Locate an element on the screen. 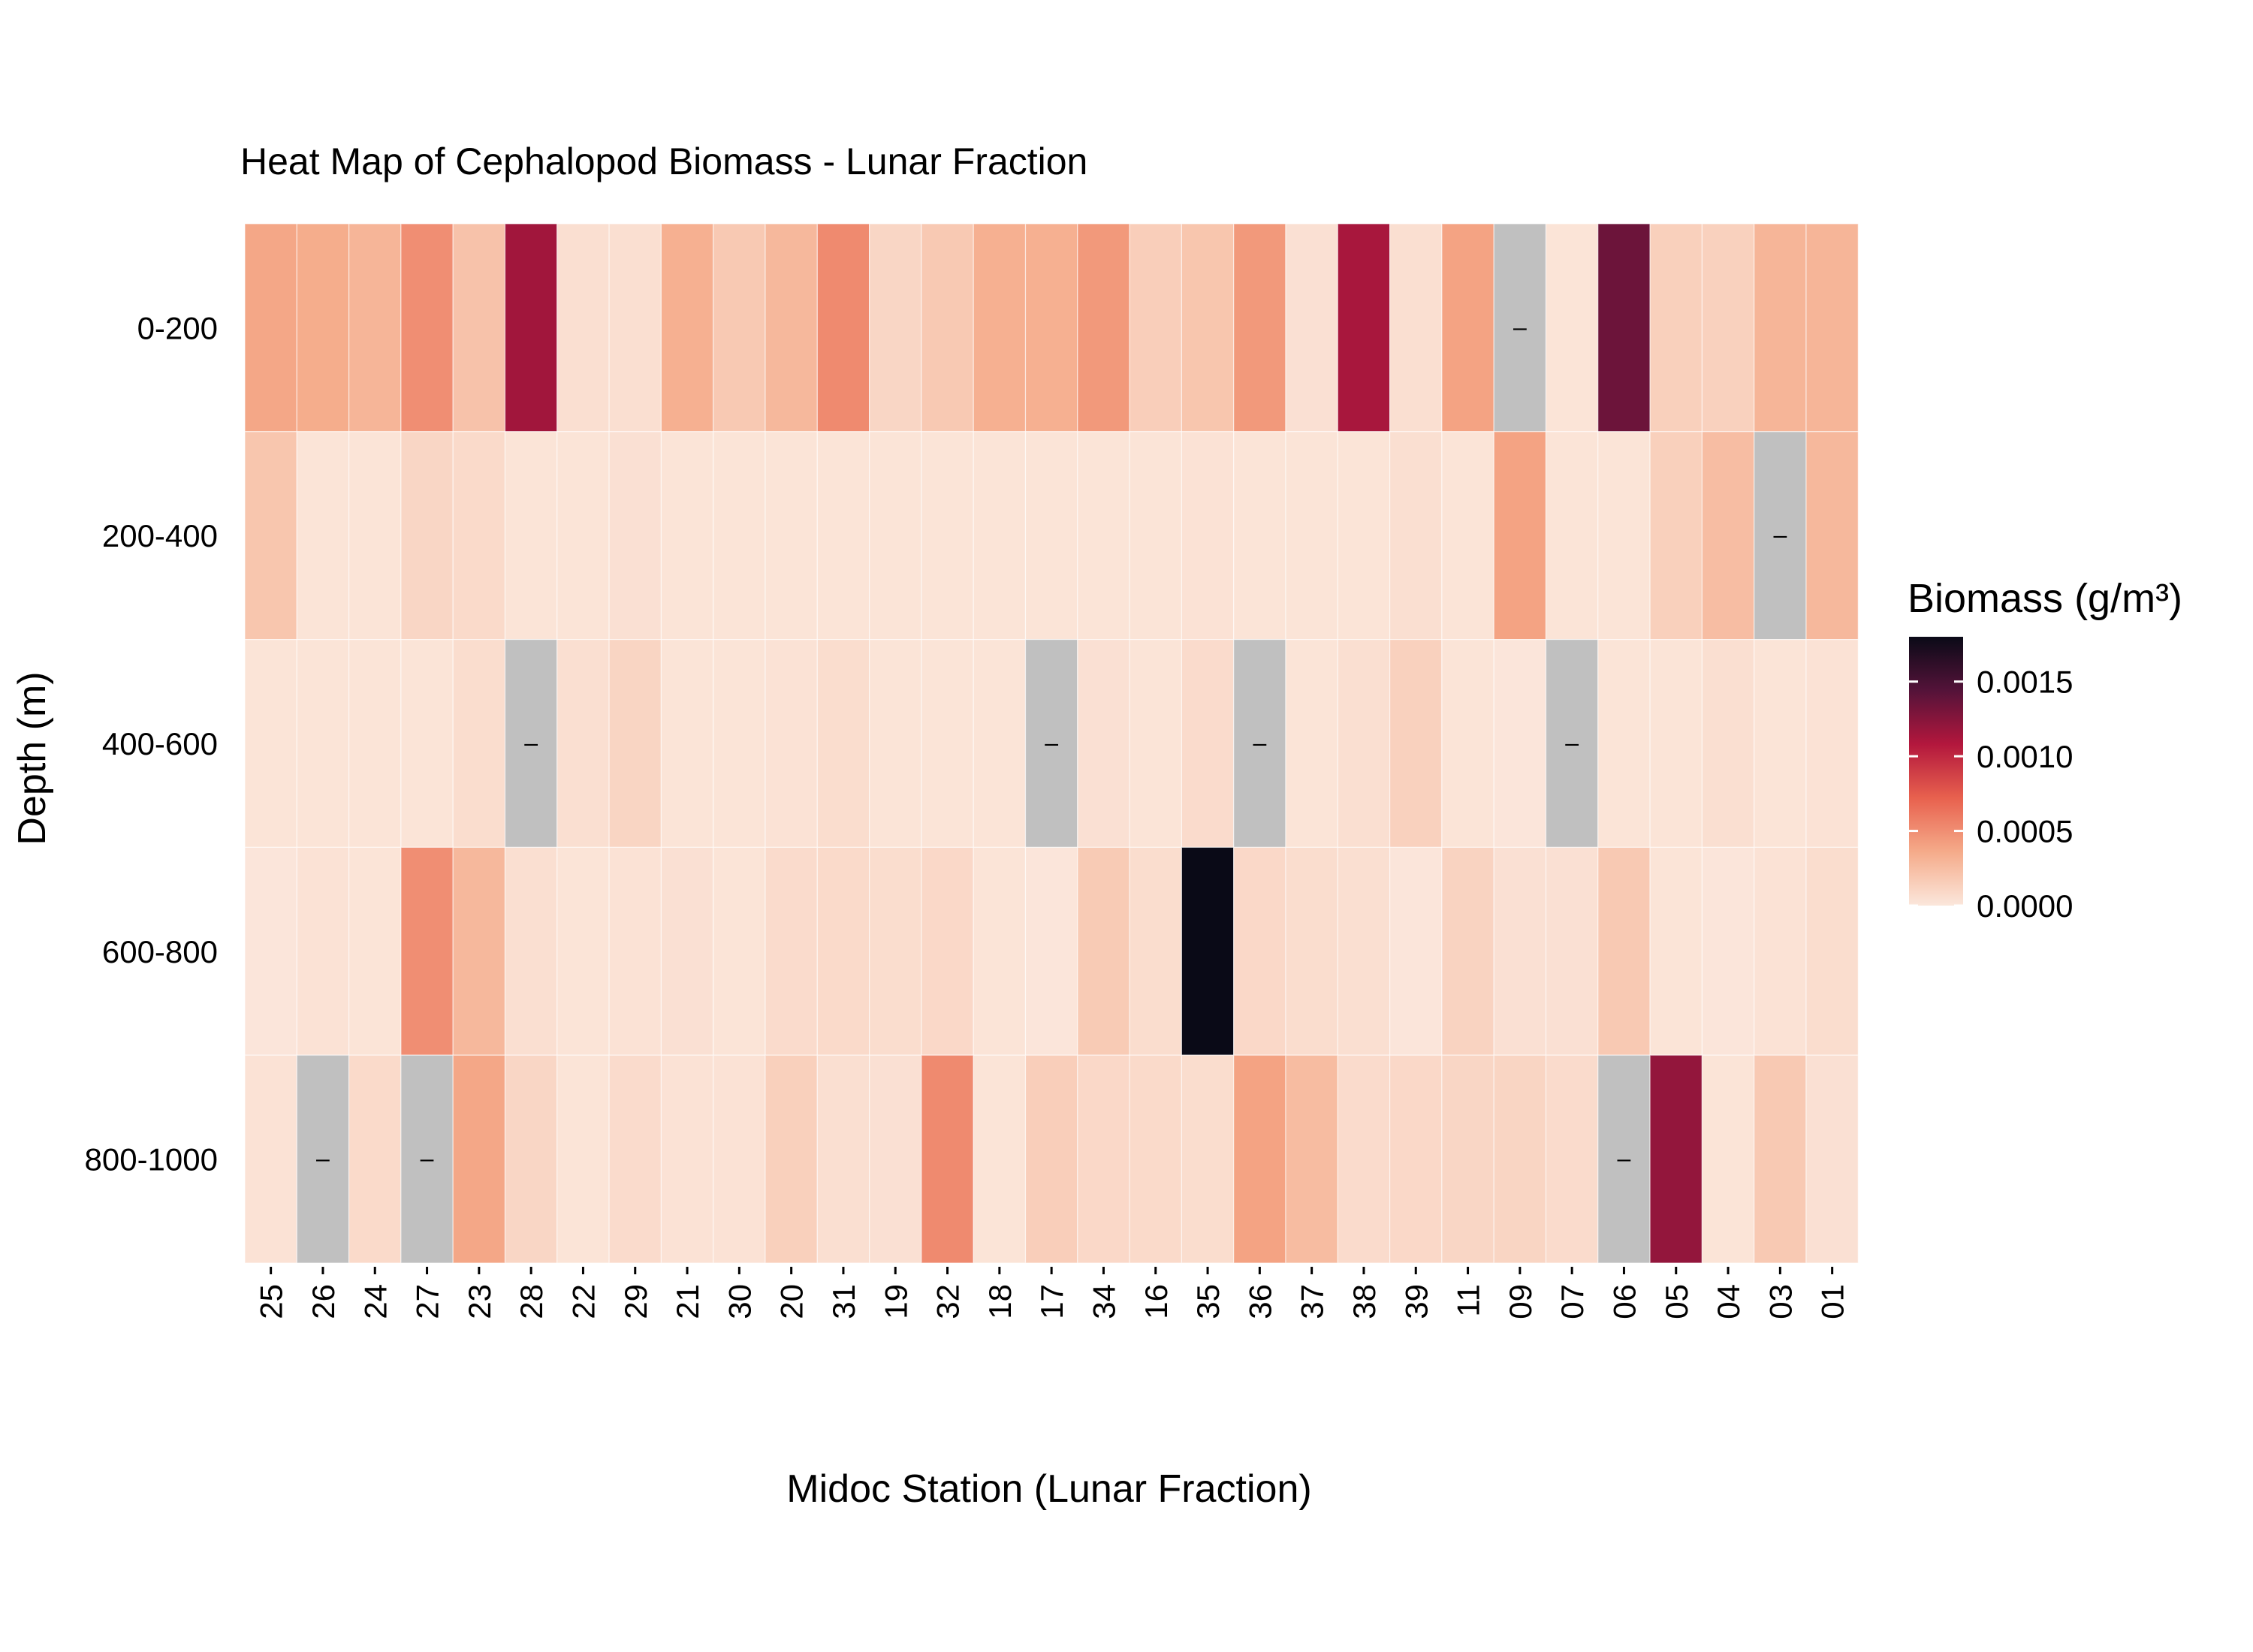  x-tick-label: 20 is located at coordinates (792, 1301).